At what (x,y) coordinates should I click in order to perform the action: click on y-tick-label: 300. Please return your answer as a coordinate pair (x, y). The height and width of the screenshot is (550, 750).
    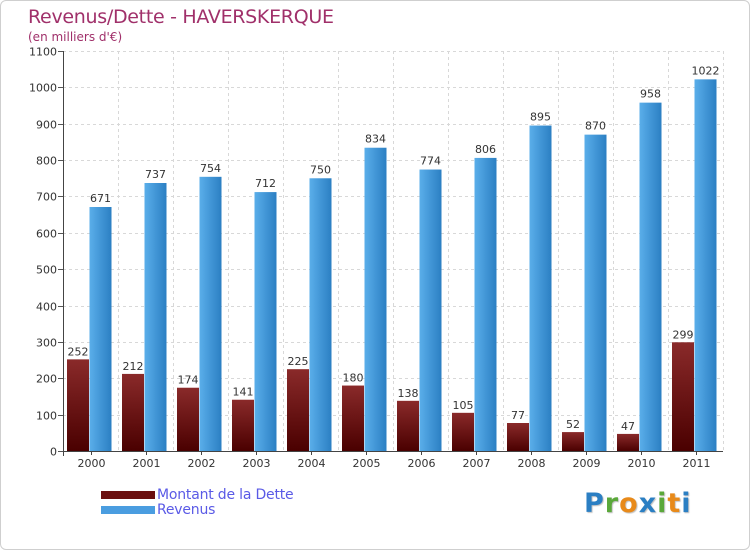
    Looking at the image, I should click on (46, 343).